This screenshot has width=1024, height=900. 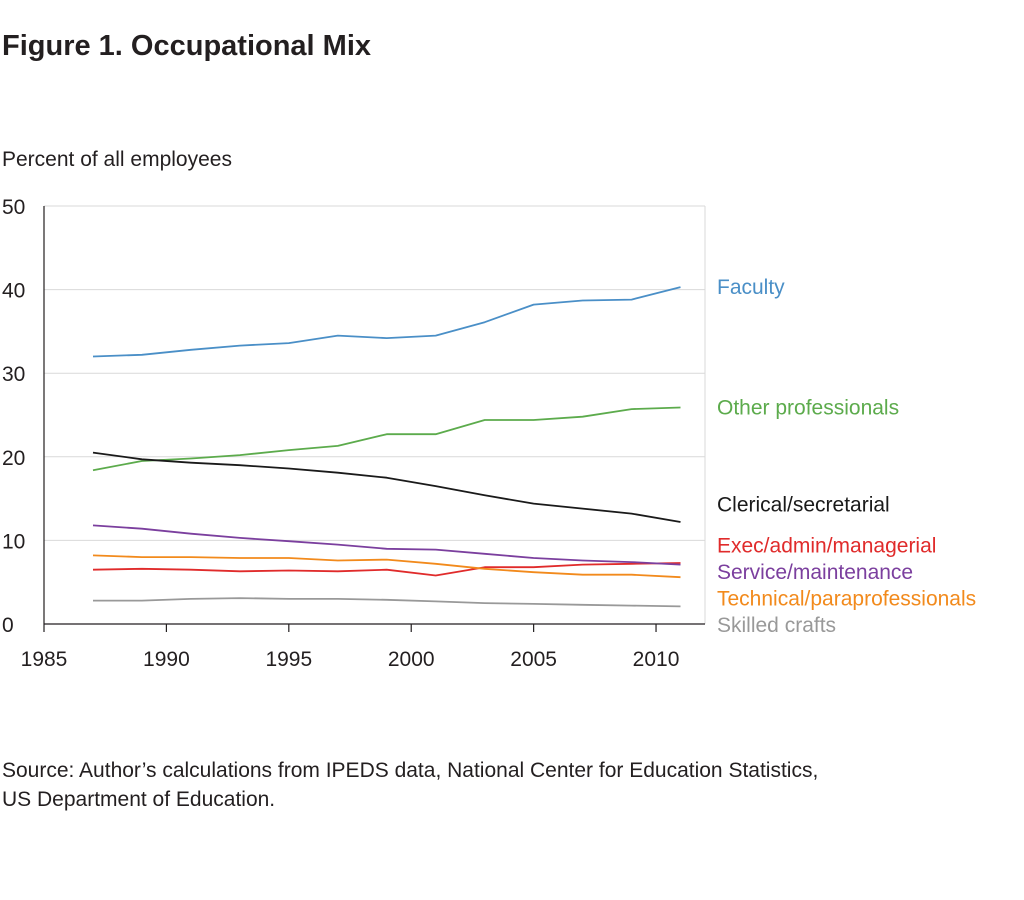 I want to click on y-tick-labels: 0 10 20 30 40 50, so click(x=13, y=416).